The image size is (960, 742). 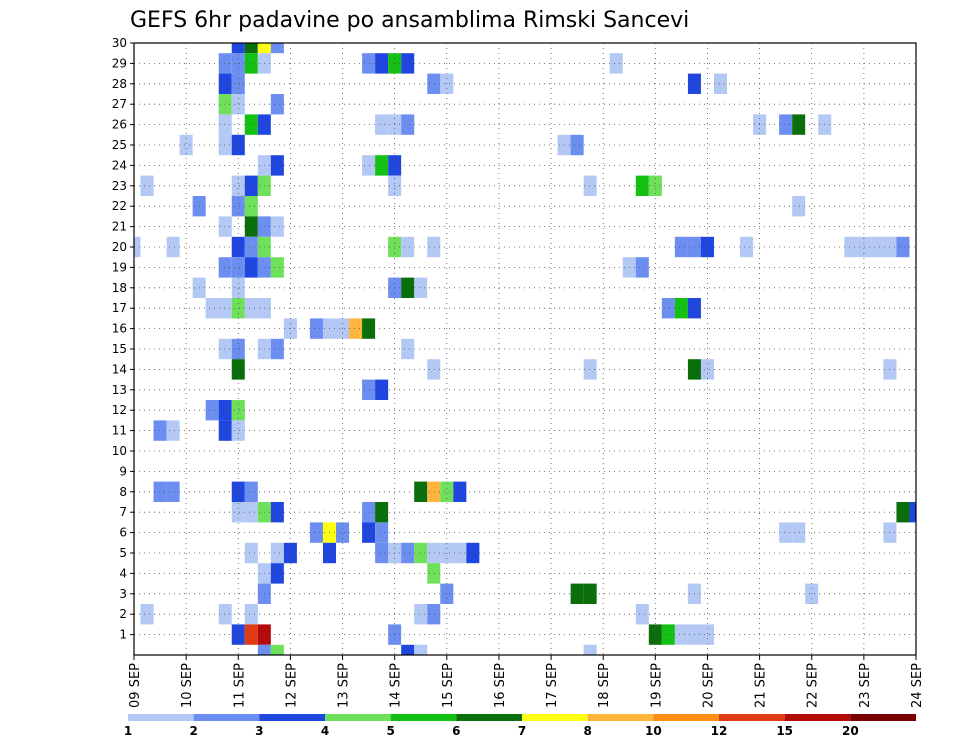 What do you see at coordinates (123, 533) in the screenshot?
I see `y-tick-label: 6` at bounding box center [123, 533].